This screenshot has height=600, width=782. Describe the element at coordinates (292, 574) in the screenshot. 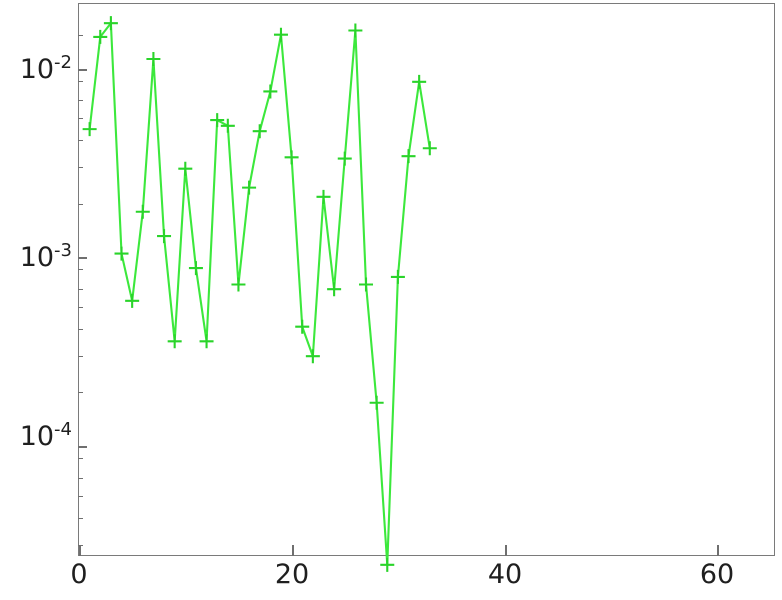

I see `x-tick-label-20: 20` at that location.